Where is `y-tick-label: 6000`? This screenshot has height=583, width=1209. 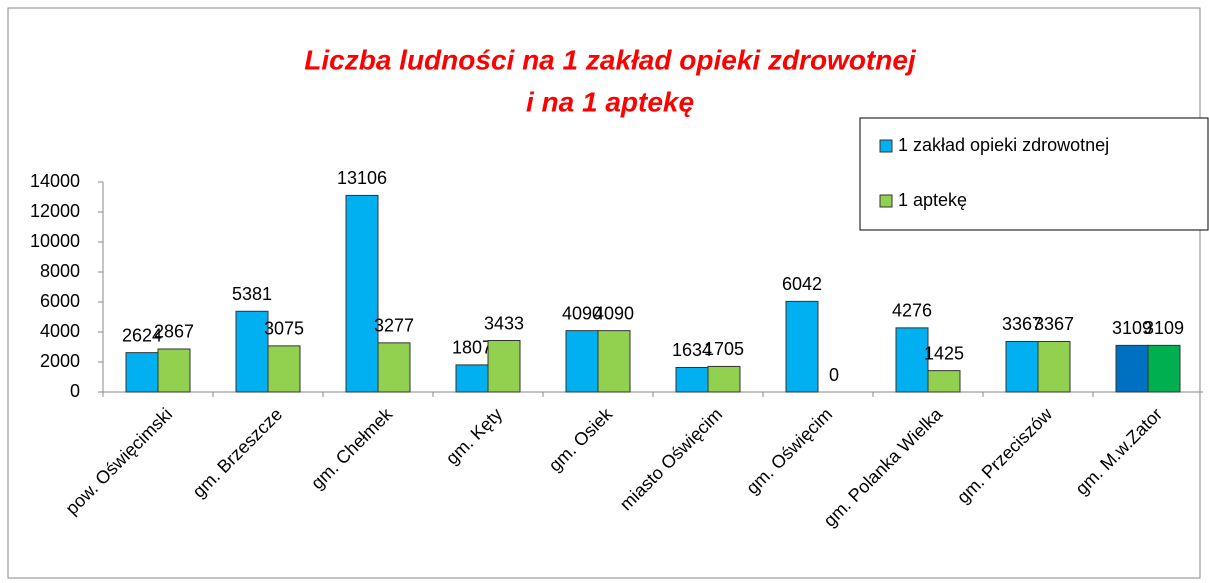
y-tick-label: 6000 is located at coordinates (60, 301).